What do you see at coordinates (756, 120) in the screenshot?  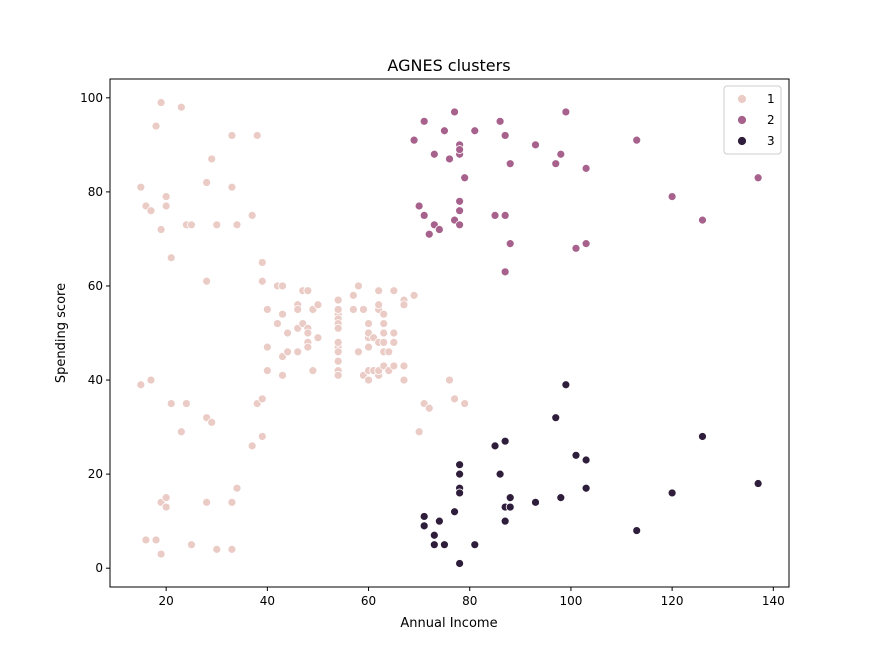 I see `legend-items: 1 2 3` at bounding box center [756, 120].